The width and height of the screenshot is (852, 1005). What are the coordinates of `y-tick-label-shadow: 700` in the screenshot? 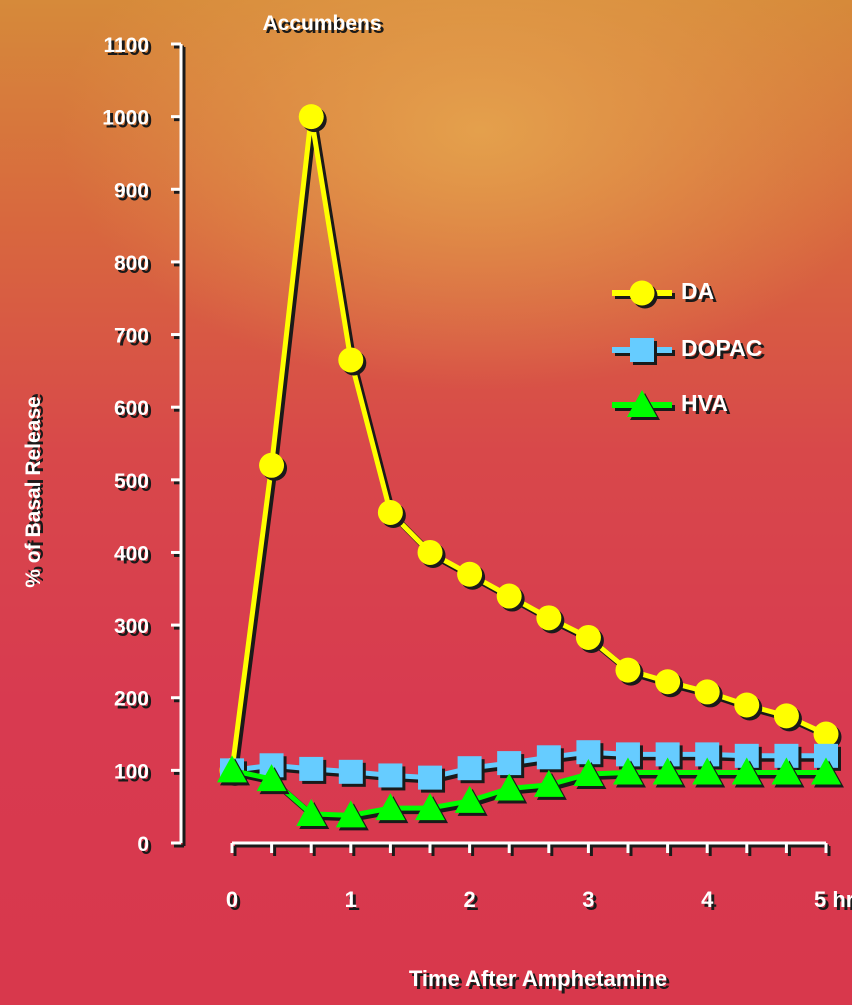 It's located at (134, 339).